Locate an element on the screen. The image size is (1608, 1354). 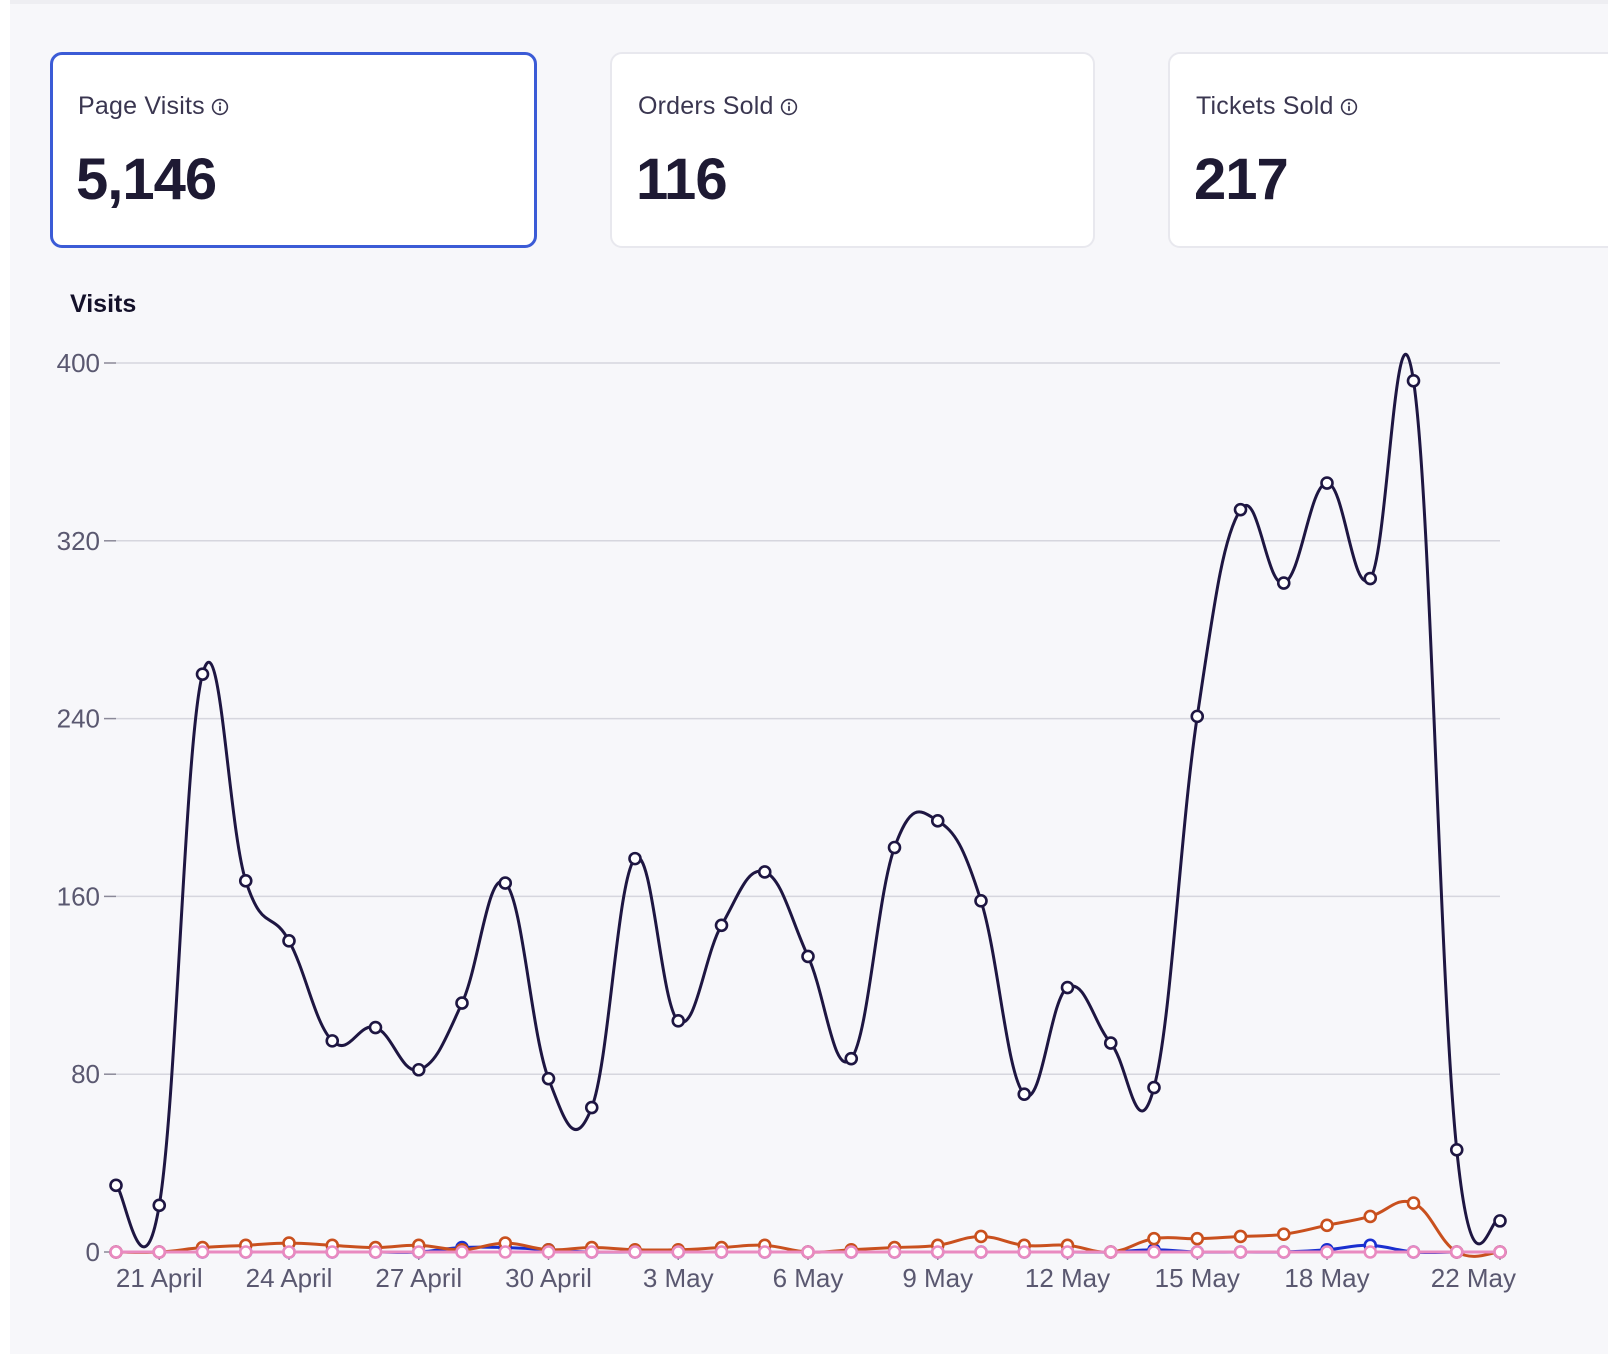
x-tick-label: 6 May is located at coordinates (808, 1278).